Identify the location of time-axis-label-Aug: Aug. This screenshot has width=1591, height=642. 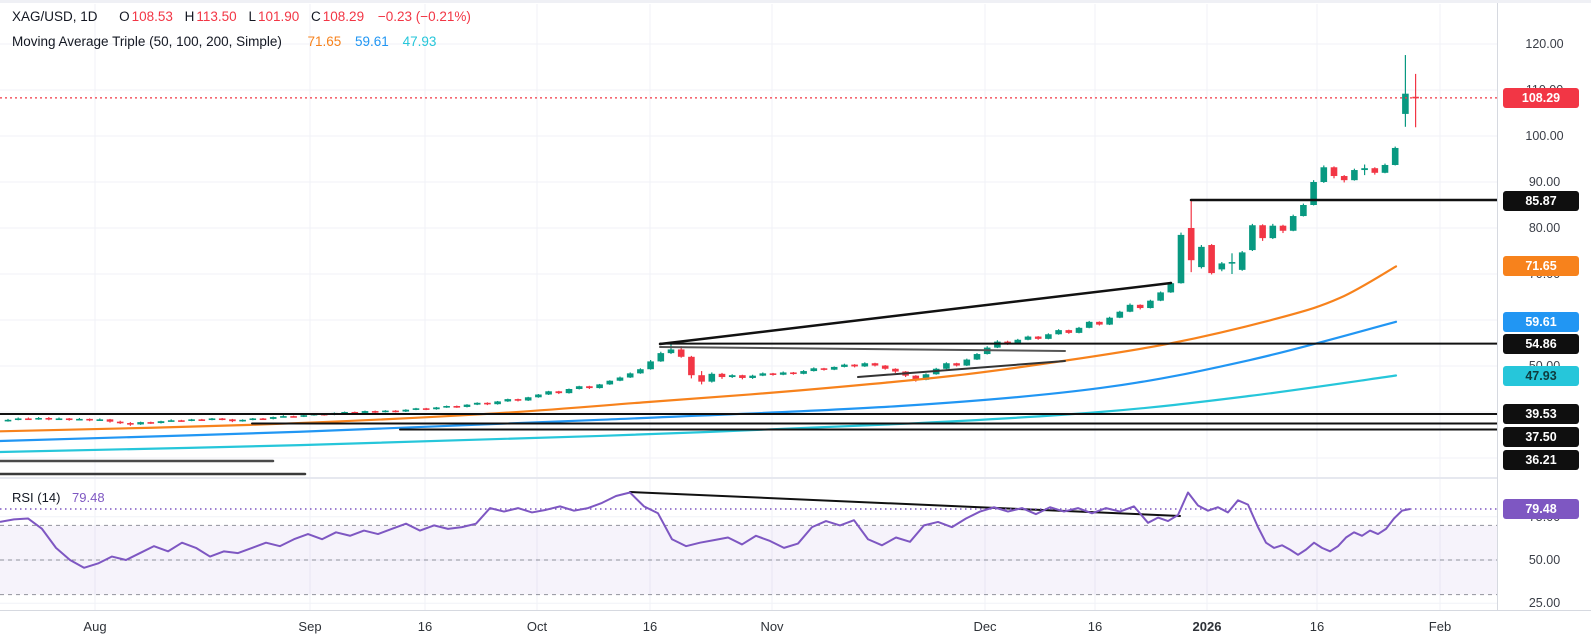
(95, 626).